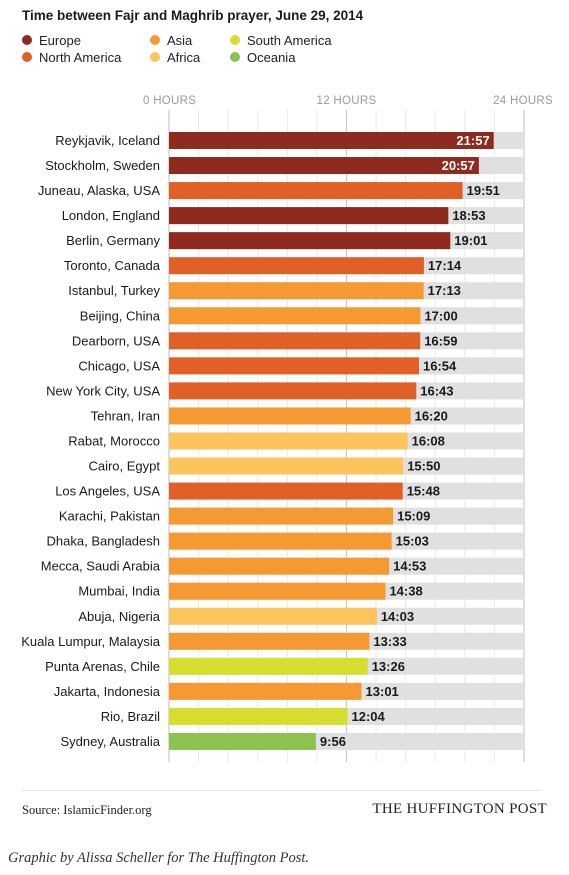 This screenshot has width=569, height=875. What do you see at coordinates (440, 365) in the screenshot?
I see `value-label: 16:54` at bounding box center [440, 365].